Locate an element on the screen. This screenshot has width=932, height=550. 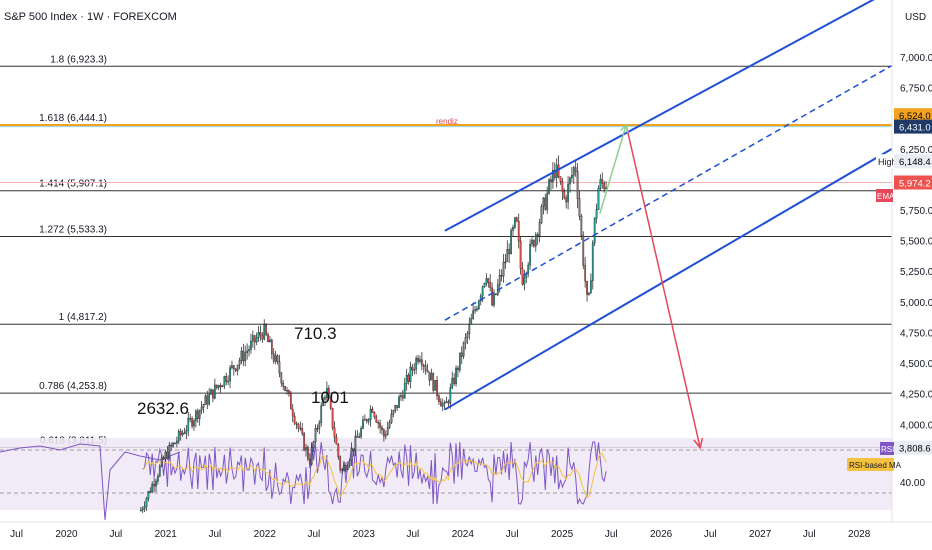
projection-up-line is located at coordinates (613, 169).